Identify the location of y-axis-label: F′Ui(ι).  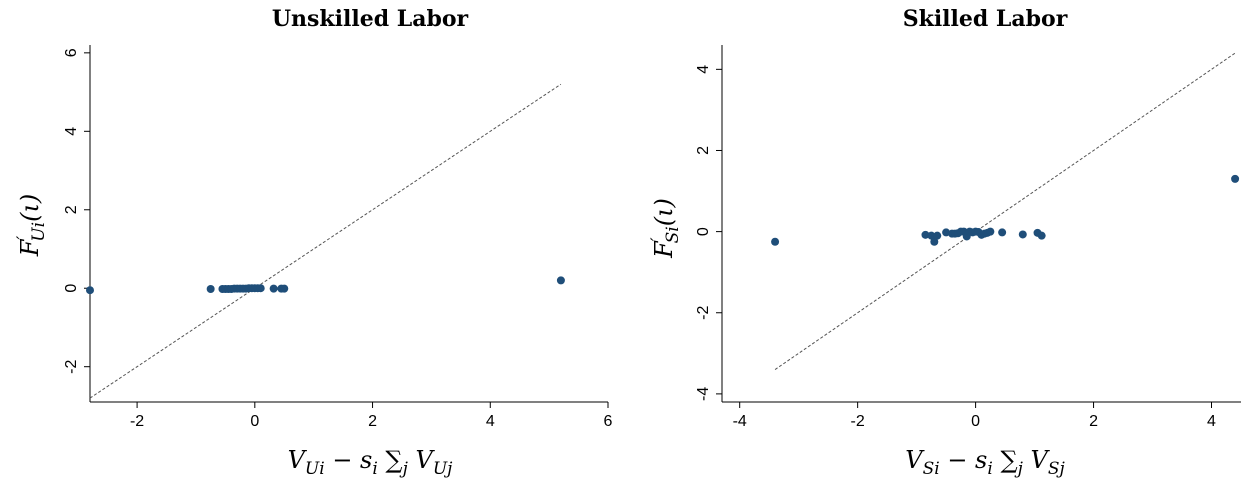
(31, 225).